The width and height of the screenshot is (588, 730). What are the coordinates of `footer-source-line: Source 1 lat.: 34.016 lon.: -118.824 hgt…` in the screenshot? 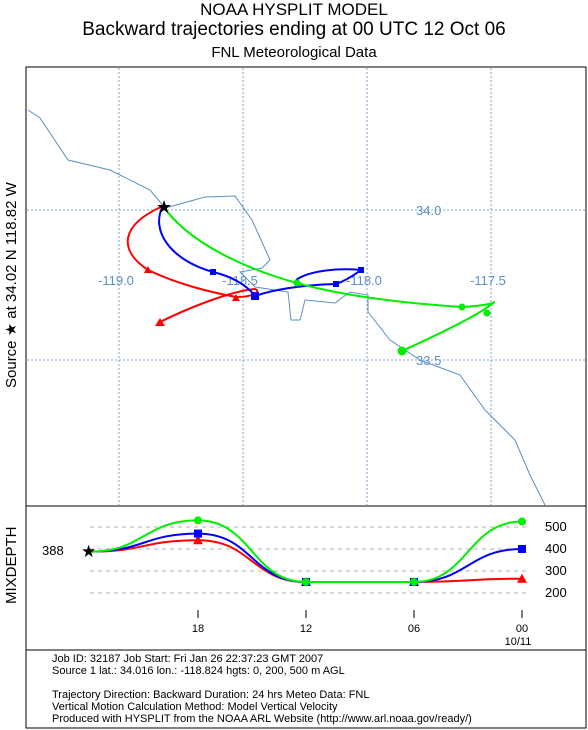 It's located at (198, 671).